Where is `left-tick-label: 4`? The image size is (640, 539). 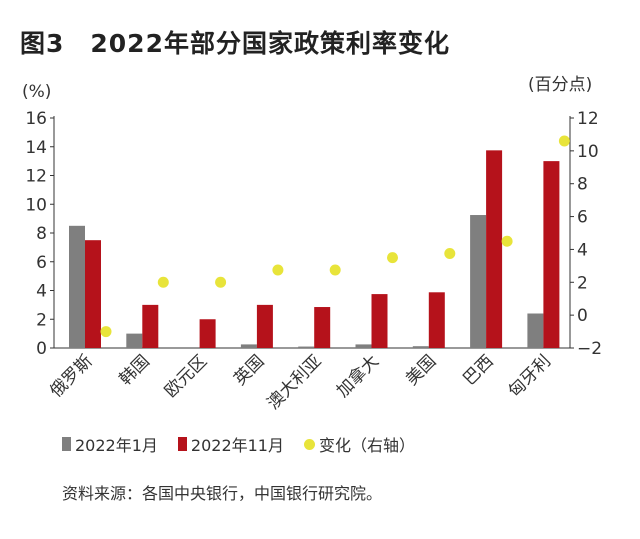 left-tick-label: 4 is located at coordinates (41, 292).